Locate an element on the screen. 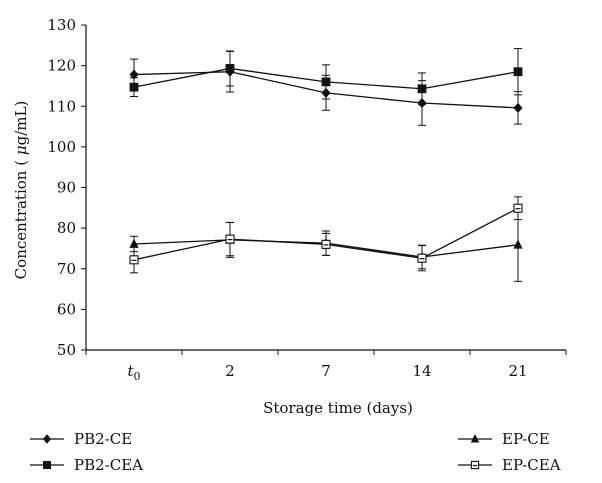  y-tick-label: 60 is located at coordinates (66, 309).